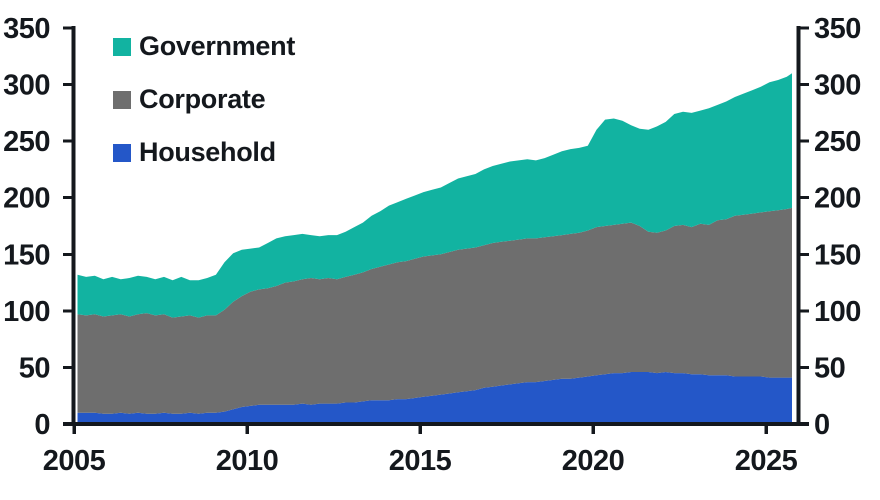  I want to click on legend-swatch-household, so click(122, 152).